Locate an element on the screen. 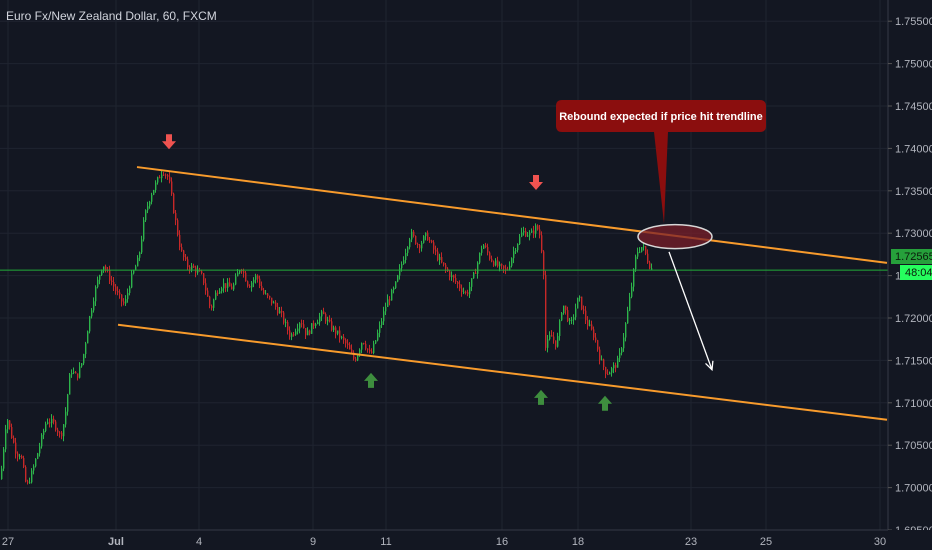 This screenshot has height=550, width=932. callout-text: Rebound expected if price hit trendline is located at coordinates (661, 117).